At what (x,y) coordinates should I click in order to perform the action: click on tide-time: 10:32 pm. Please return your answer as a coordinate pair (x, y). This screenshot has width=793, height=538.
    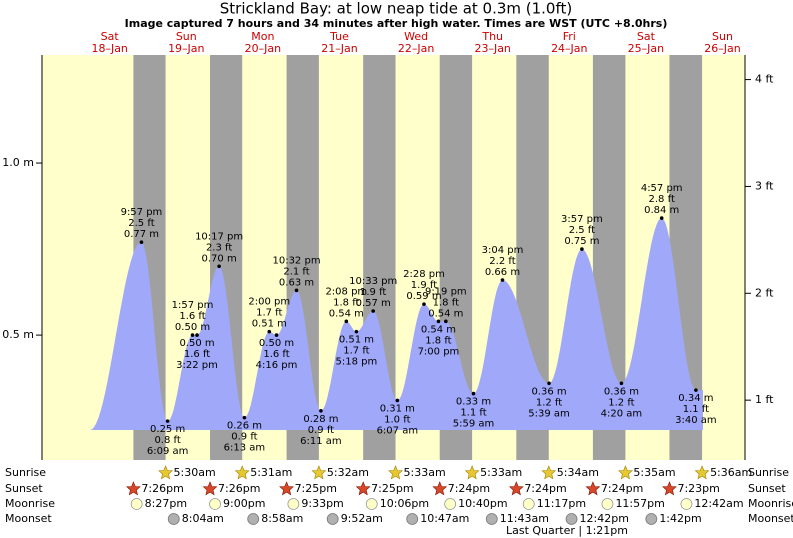
    Looking at the image, I should click on (296, 260).